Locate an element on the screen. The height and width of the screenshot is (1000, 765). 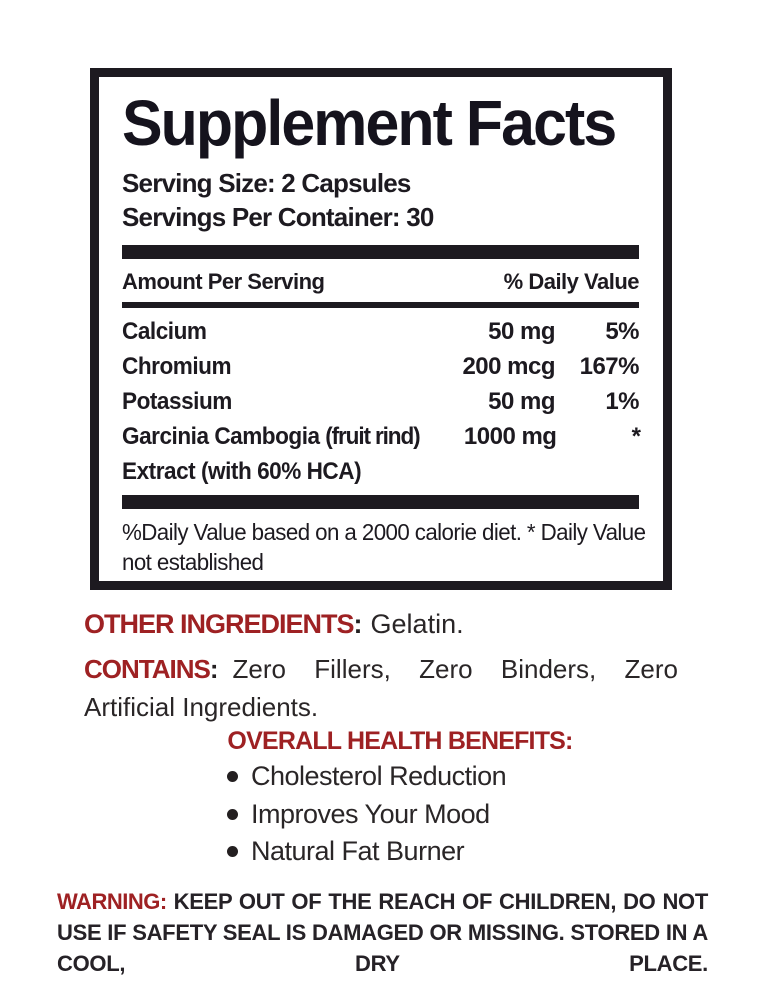
benefit-text: Natural Fat Burner is located at coordinates (358, 851).